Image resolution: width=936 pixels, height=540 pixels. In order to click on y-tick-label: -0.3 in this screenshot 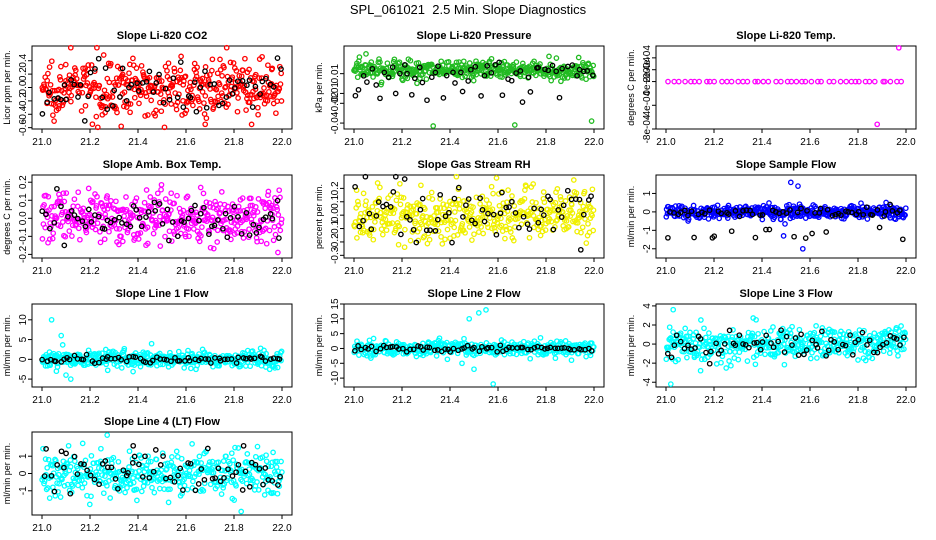, I will do `click(335, 255)`.